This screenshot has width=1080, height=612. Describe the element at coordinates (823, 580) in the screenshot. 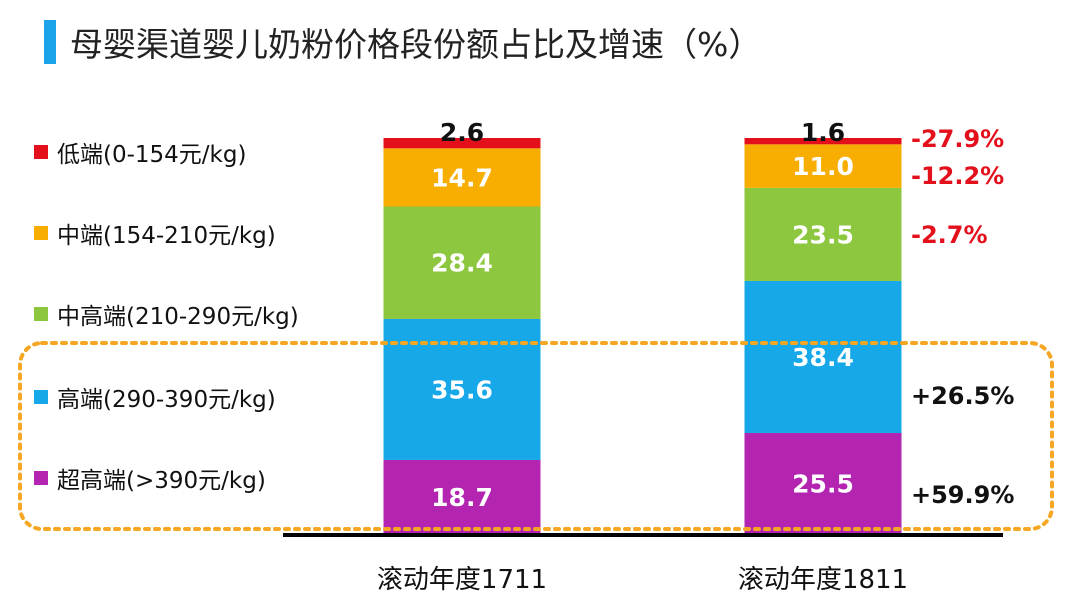

I see `x-tick-label-1811: 滚动年度1811` at that location.